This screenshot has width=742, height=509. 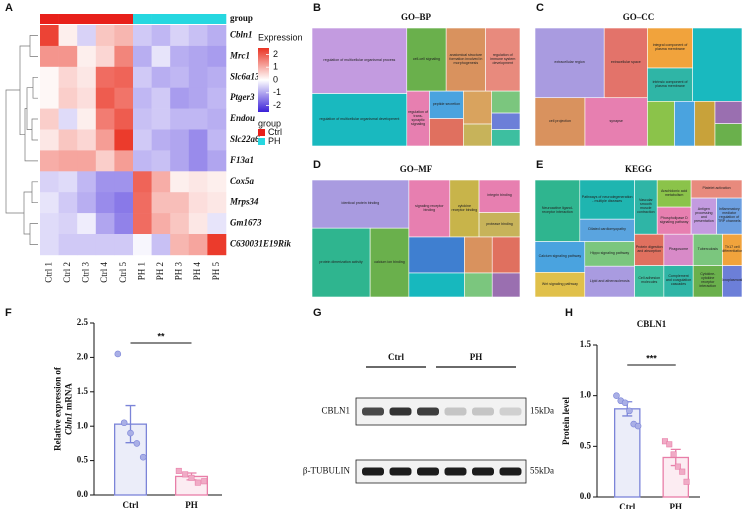 I want to click on treemap-tile-label: synapse, so click(x=616, y=120).